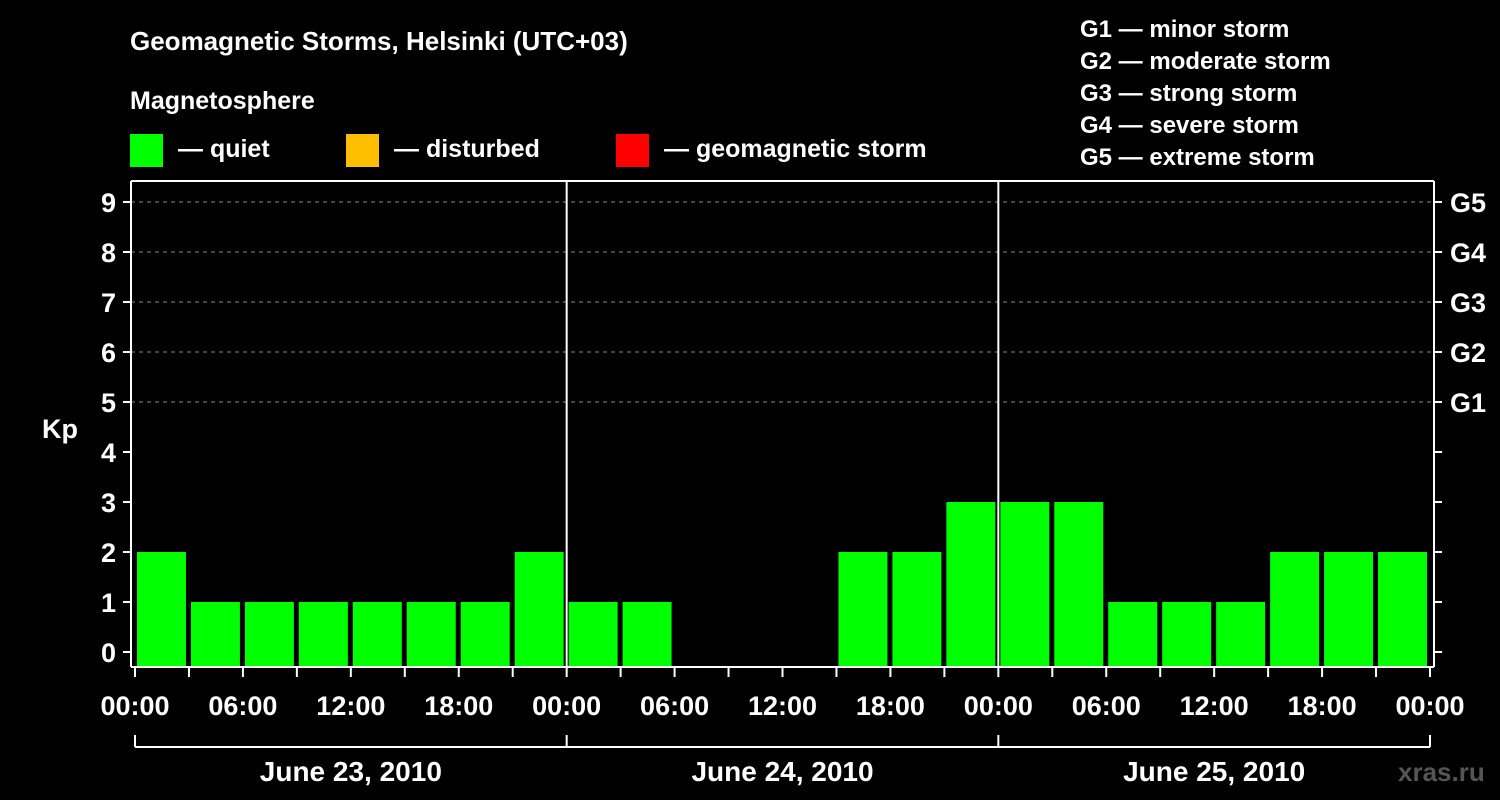  What do you see at coordinates (108, 503) in the screenshot?
I see `y-tick-label-3: 3` at bounding box center [108, 503].